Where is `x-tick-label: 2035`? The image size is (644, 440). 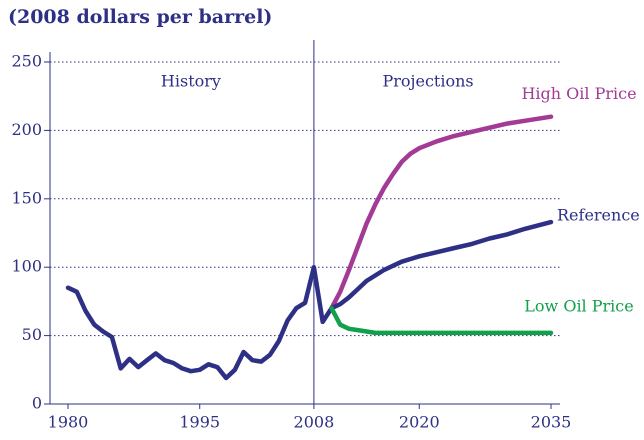 x-tick-label: 2035 is located at coordinates (551, 422).